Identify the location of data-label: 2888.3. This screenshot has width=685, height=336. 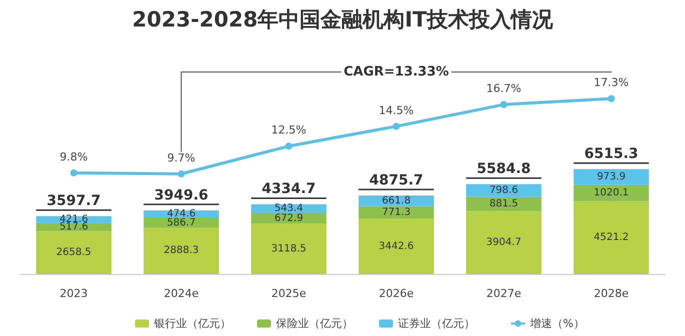
(181, 250).